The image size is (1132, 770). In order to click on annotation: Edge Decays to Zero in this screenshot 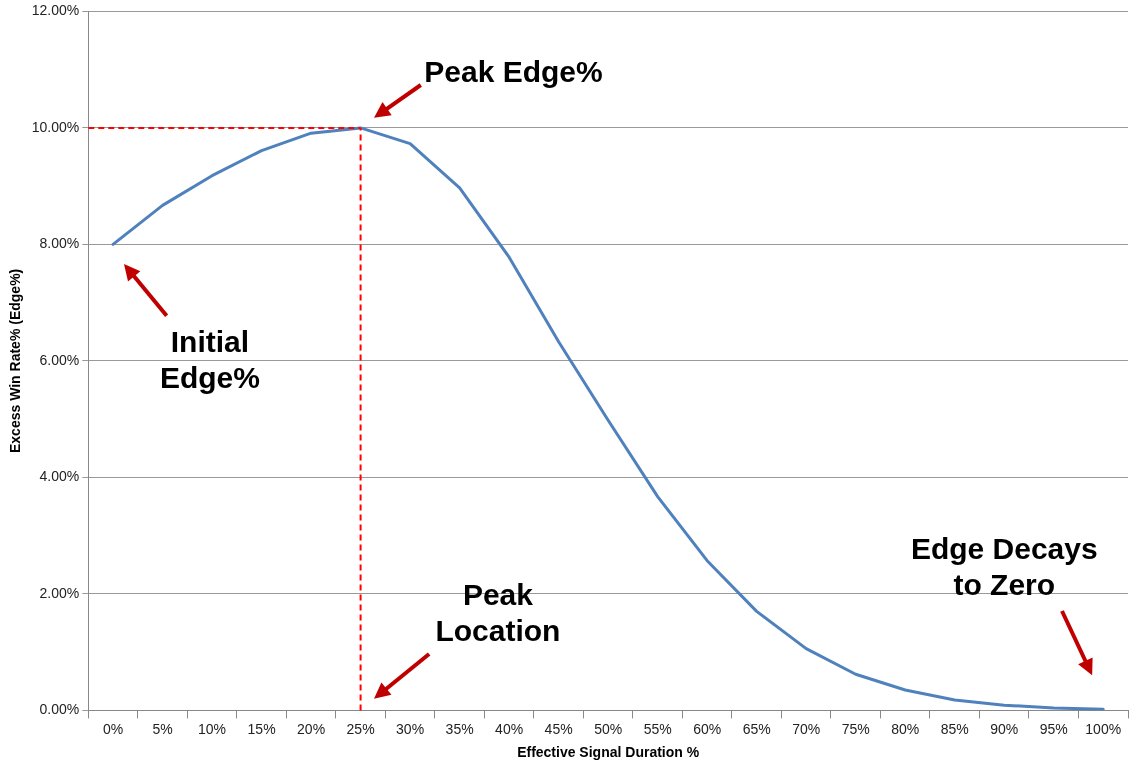, I will do `click(1004, 567)`.